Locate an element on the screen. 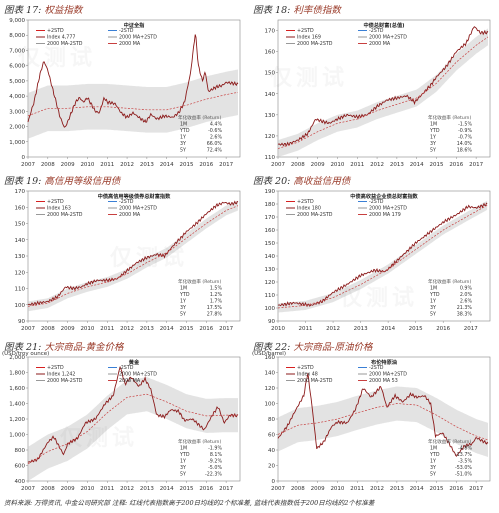  legend-label: -2STD is located at coordinates (376, 202).